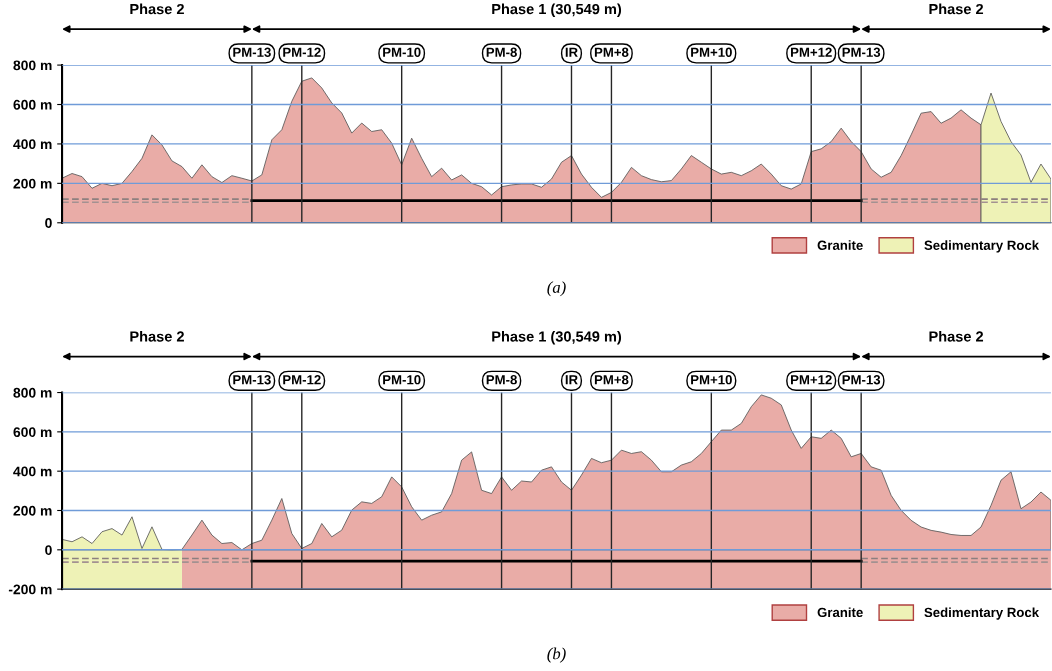 The image size is (1052, 671). Describe the element at coordinates (30, 589) in the screenshot. I see `y-tick-label: -200 m` at that location.